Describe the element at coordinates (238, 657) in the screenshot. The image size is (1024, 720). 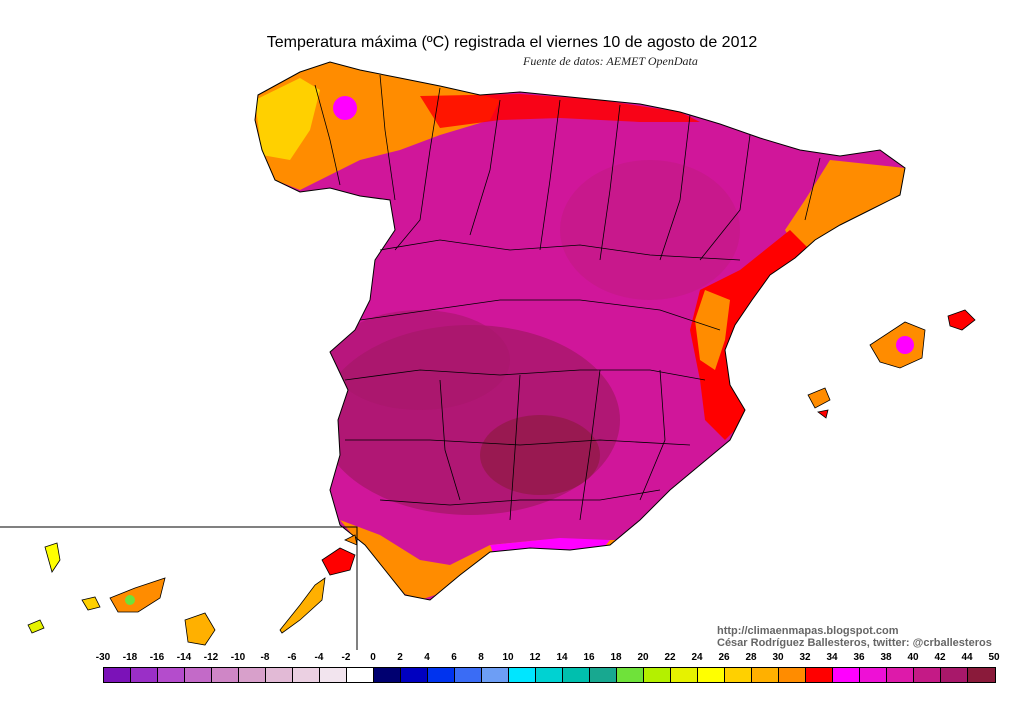
I see `legend-tick-label: -10` at that location.